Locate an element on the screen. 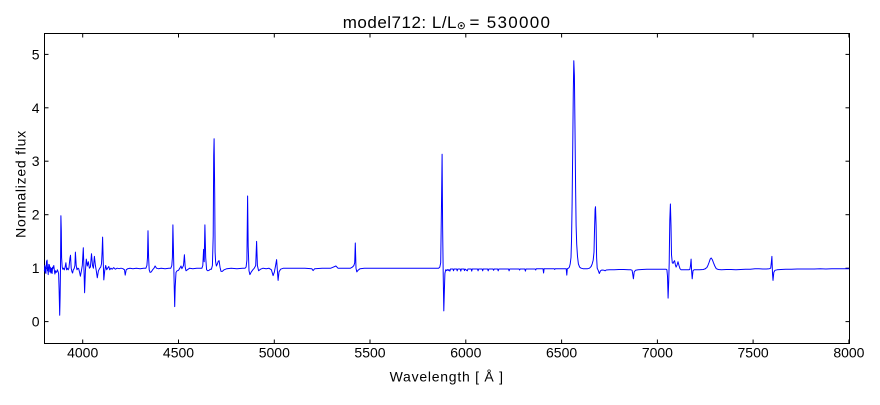 This screenshot has width=880, height=405. svg-text: 7000 is located at coordinates (657, 353).